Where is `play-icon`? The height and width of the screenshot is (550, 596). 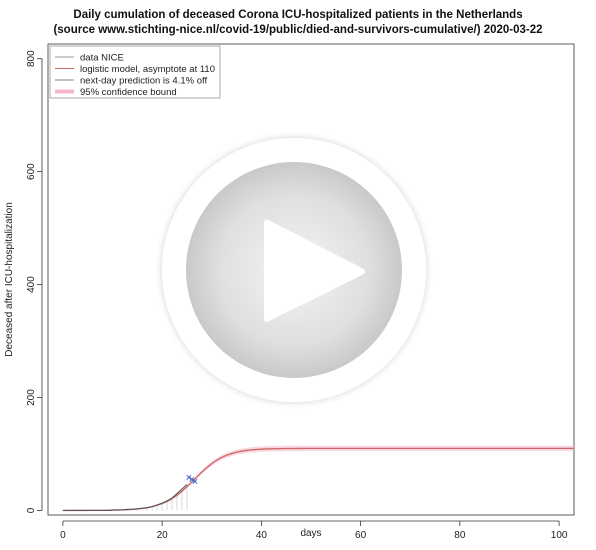
play-icon is located at coordinates (314, 270).